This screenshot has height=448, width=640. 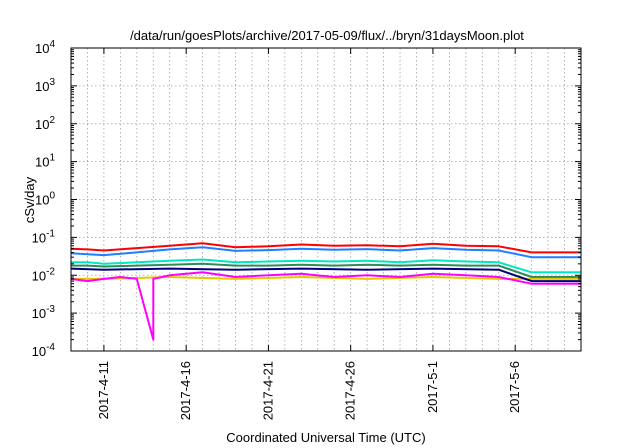 I want to click on y-axis-label: cSv/day, so click(x=29, y=199).